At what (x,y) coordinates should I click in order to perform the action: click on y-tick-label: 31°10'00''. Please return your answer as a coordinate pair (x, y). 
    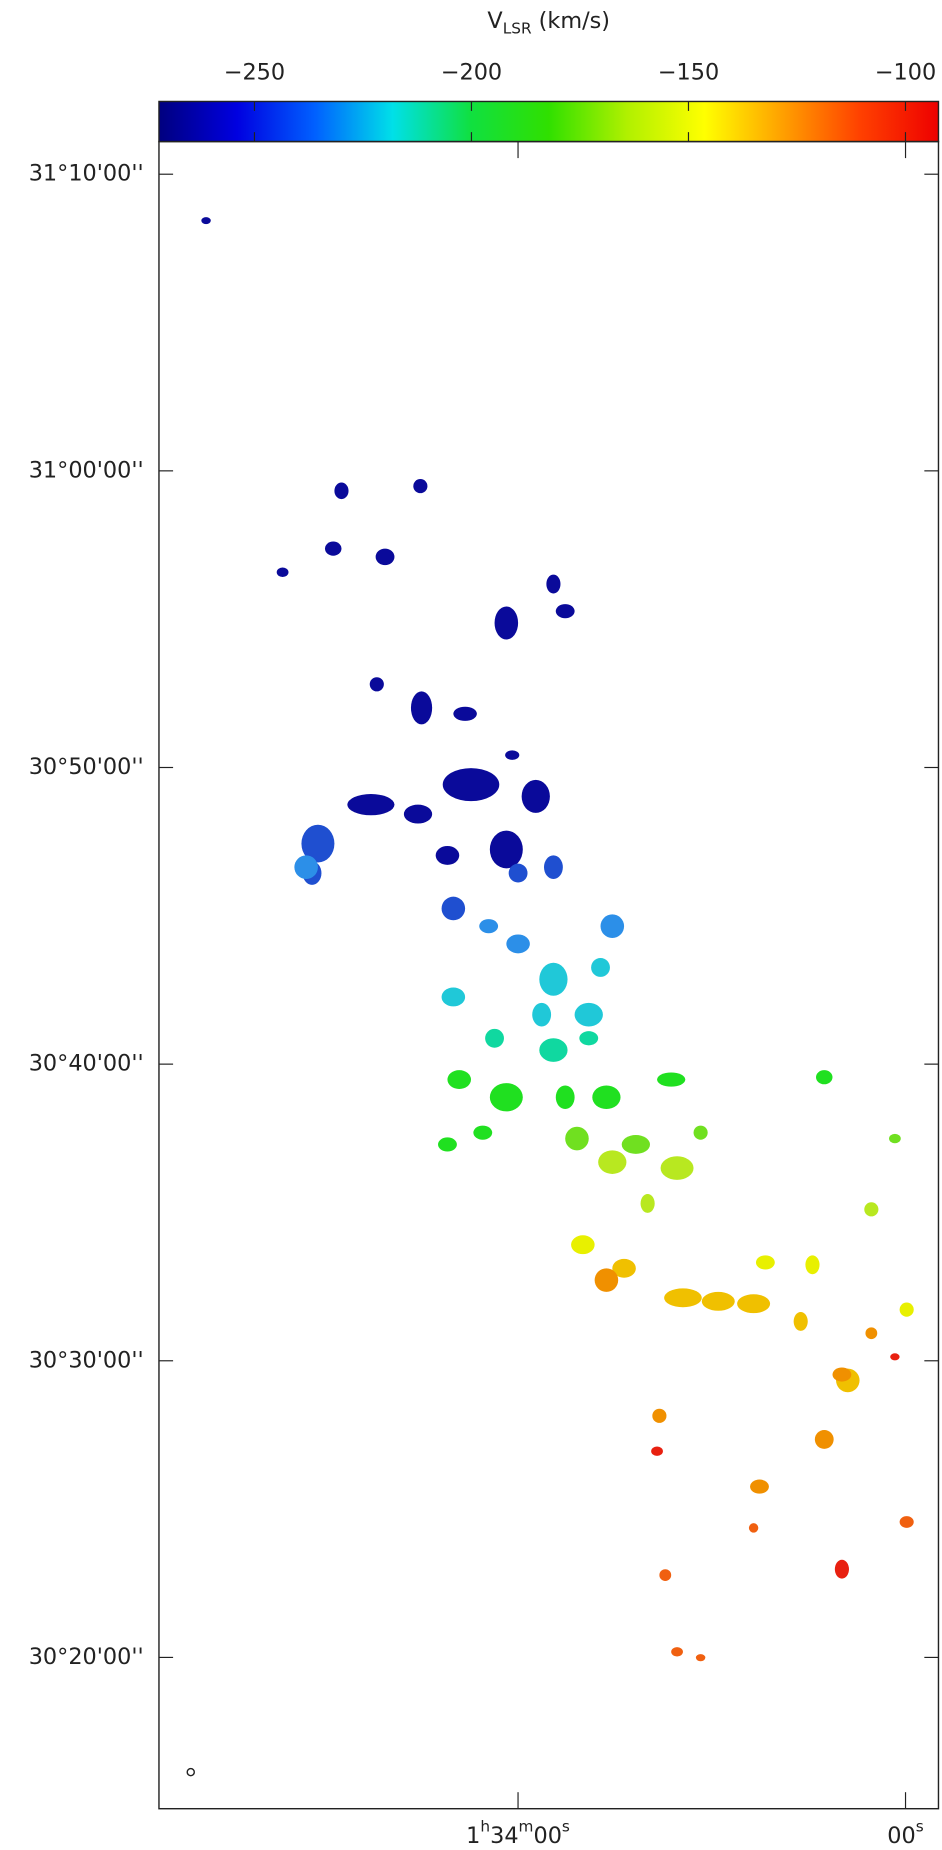
    Looking at the image, I should click on (86, 174).